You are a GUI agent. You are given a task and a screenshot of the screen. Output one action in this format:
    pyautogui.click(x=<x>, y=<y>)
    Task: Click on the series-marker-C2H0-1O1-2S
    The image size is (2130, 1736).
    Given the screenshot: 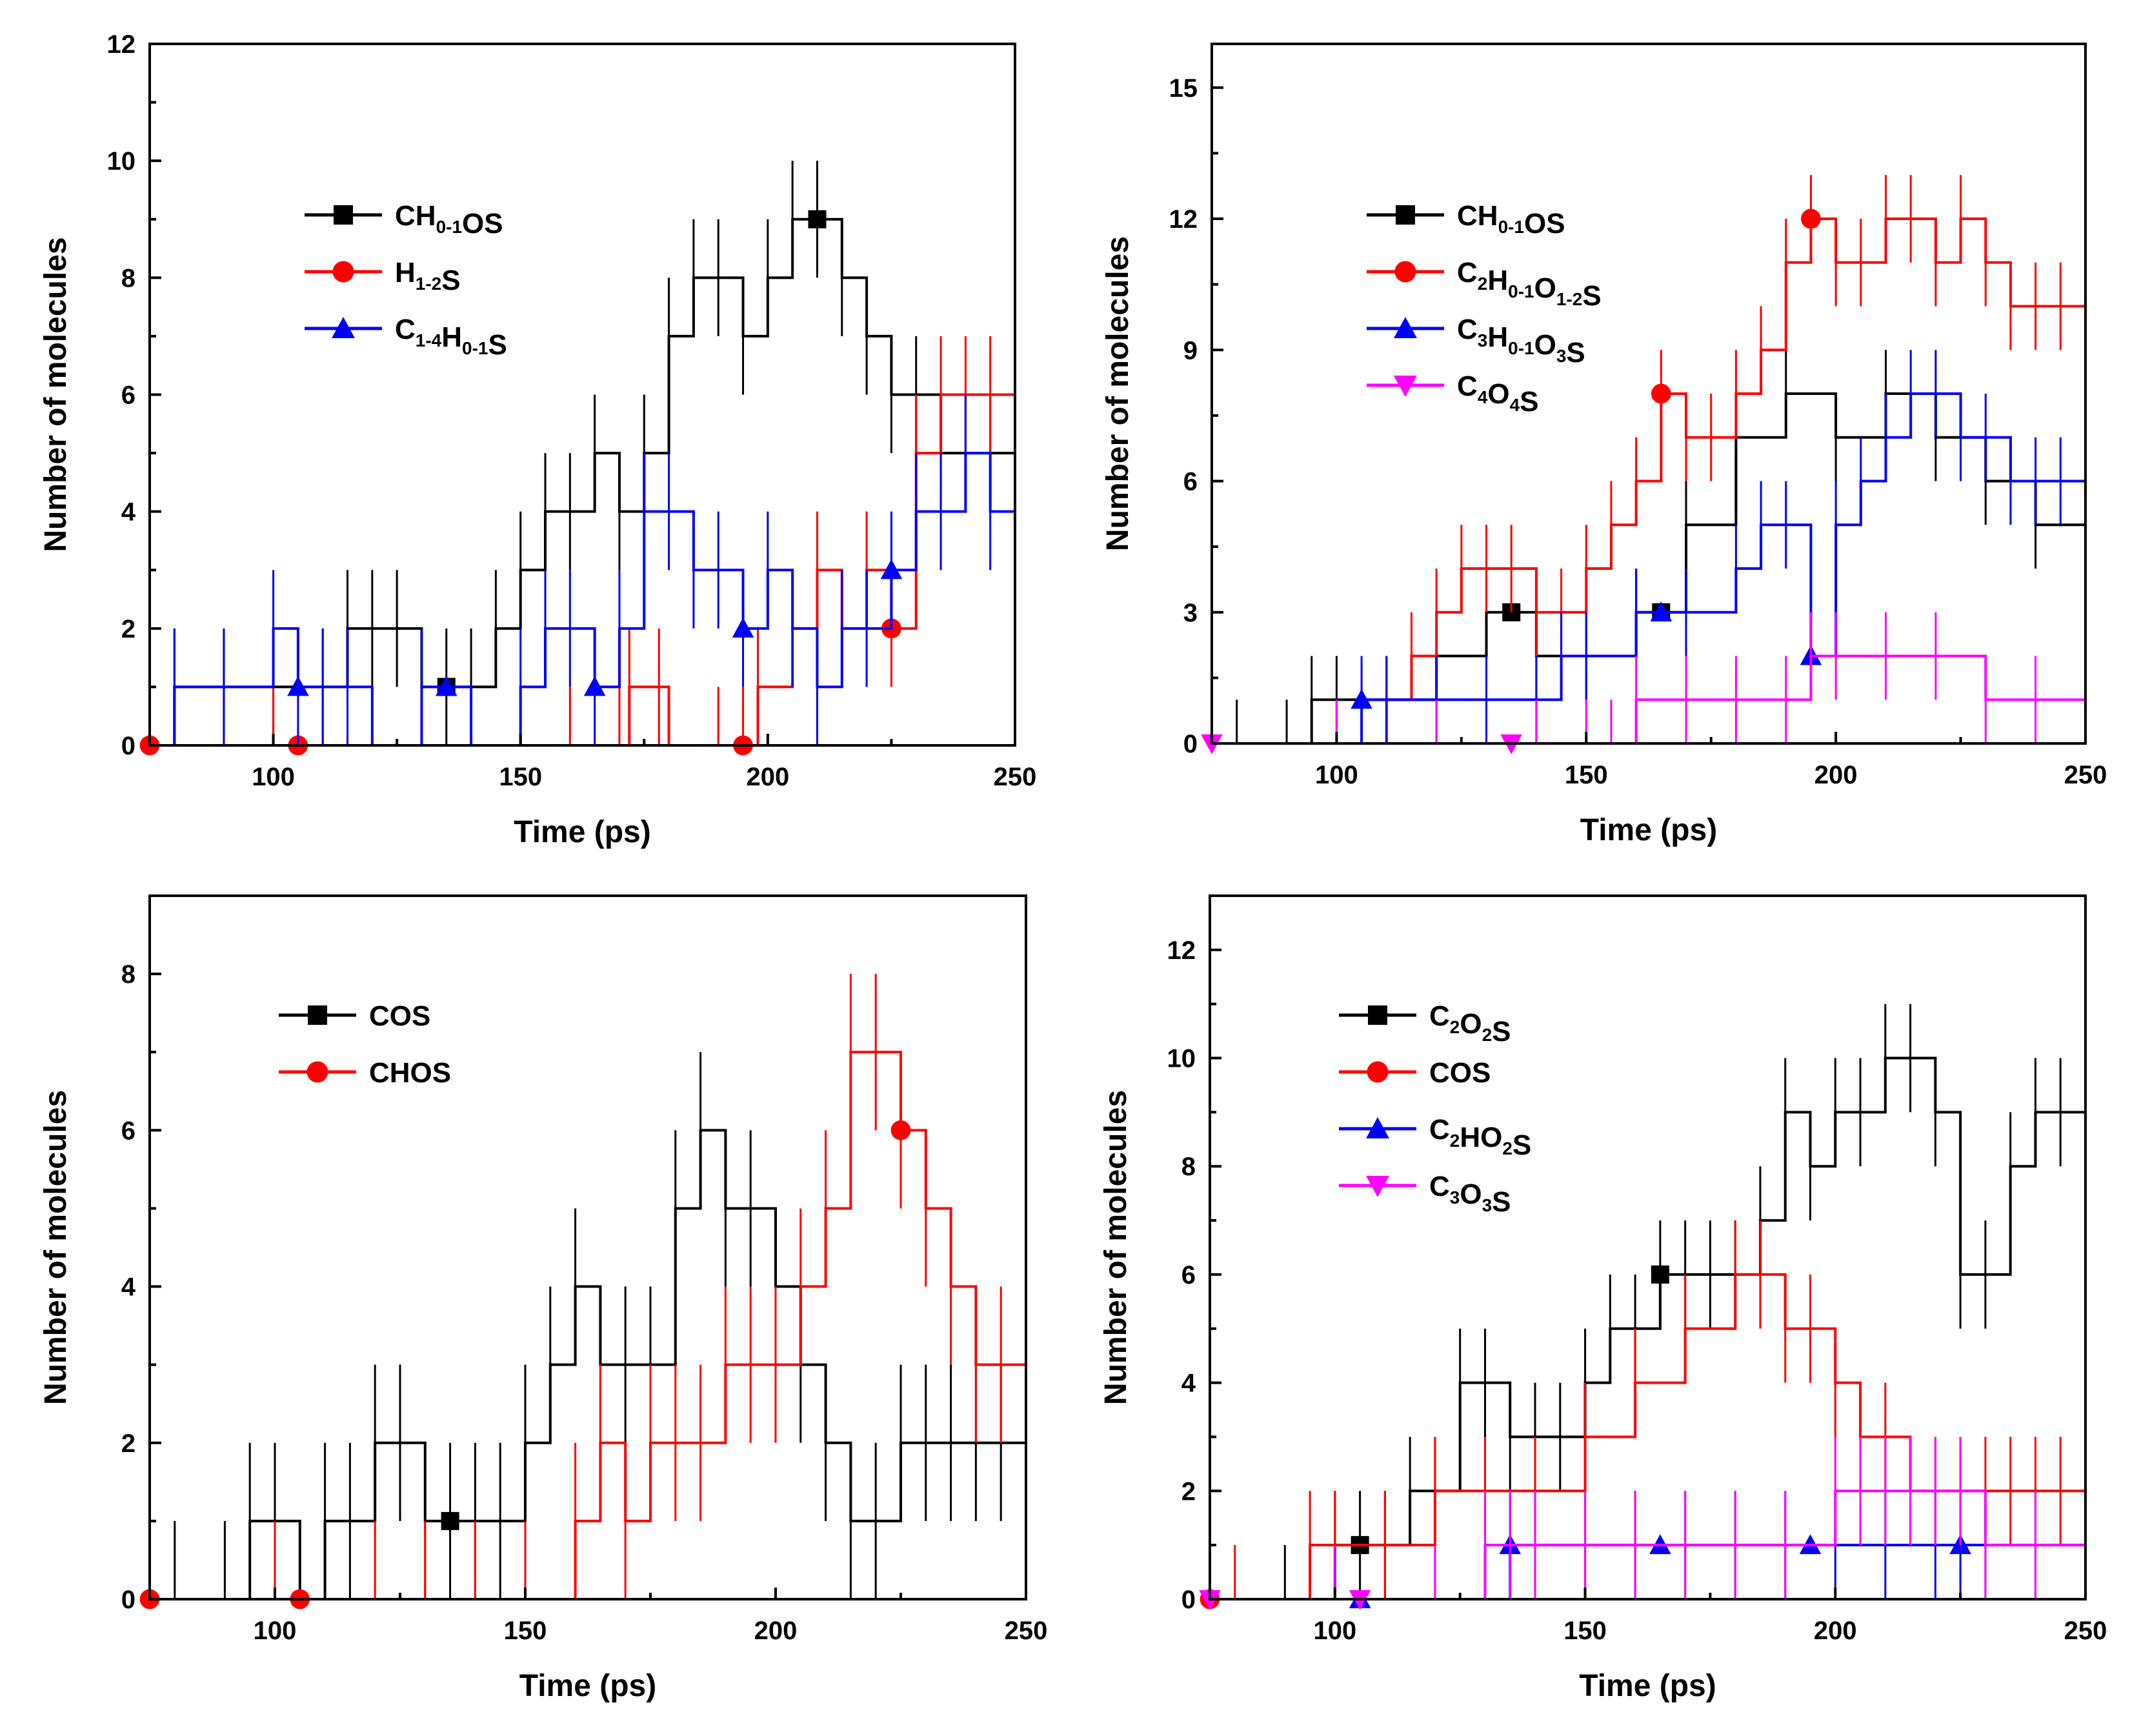 What is the action you would take?
    pyautogui.click(x=1661, y=393)
    